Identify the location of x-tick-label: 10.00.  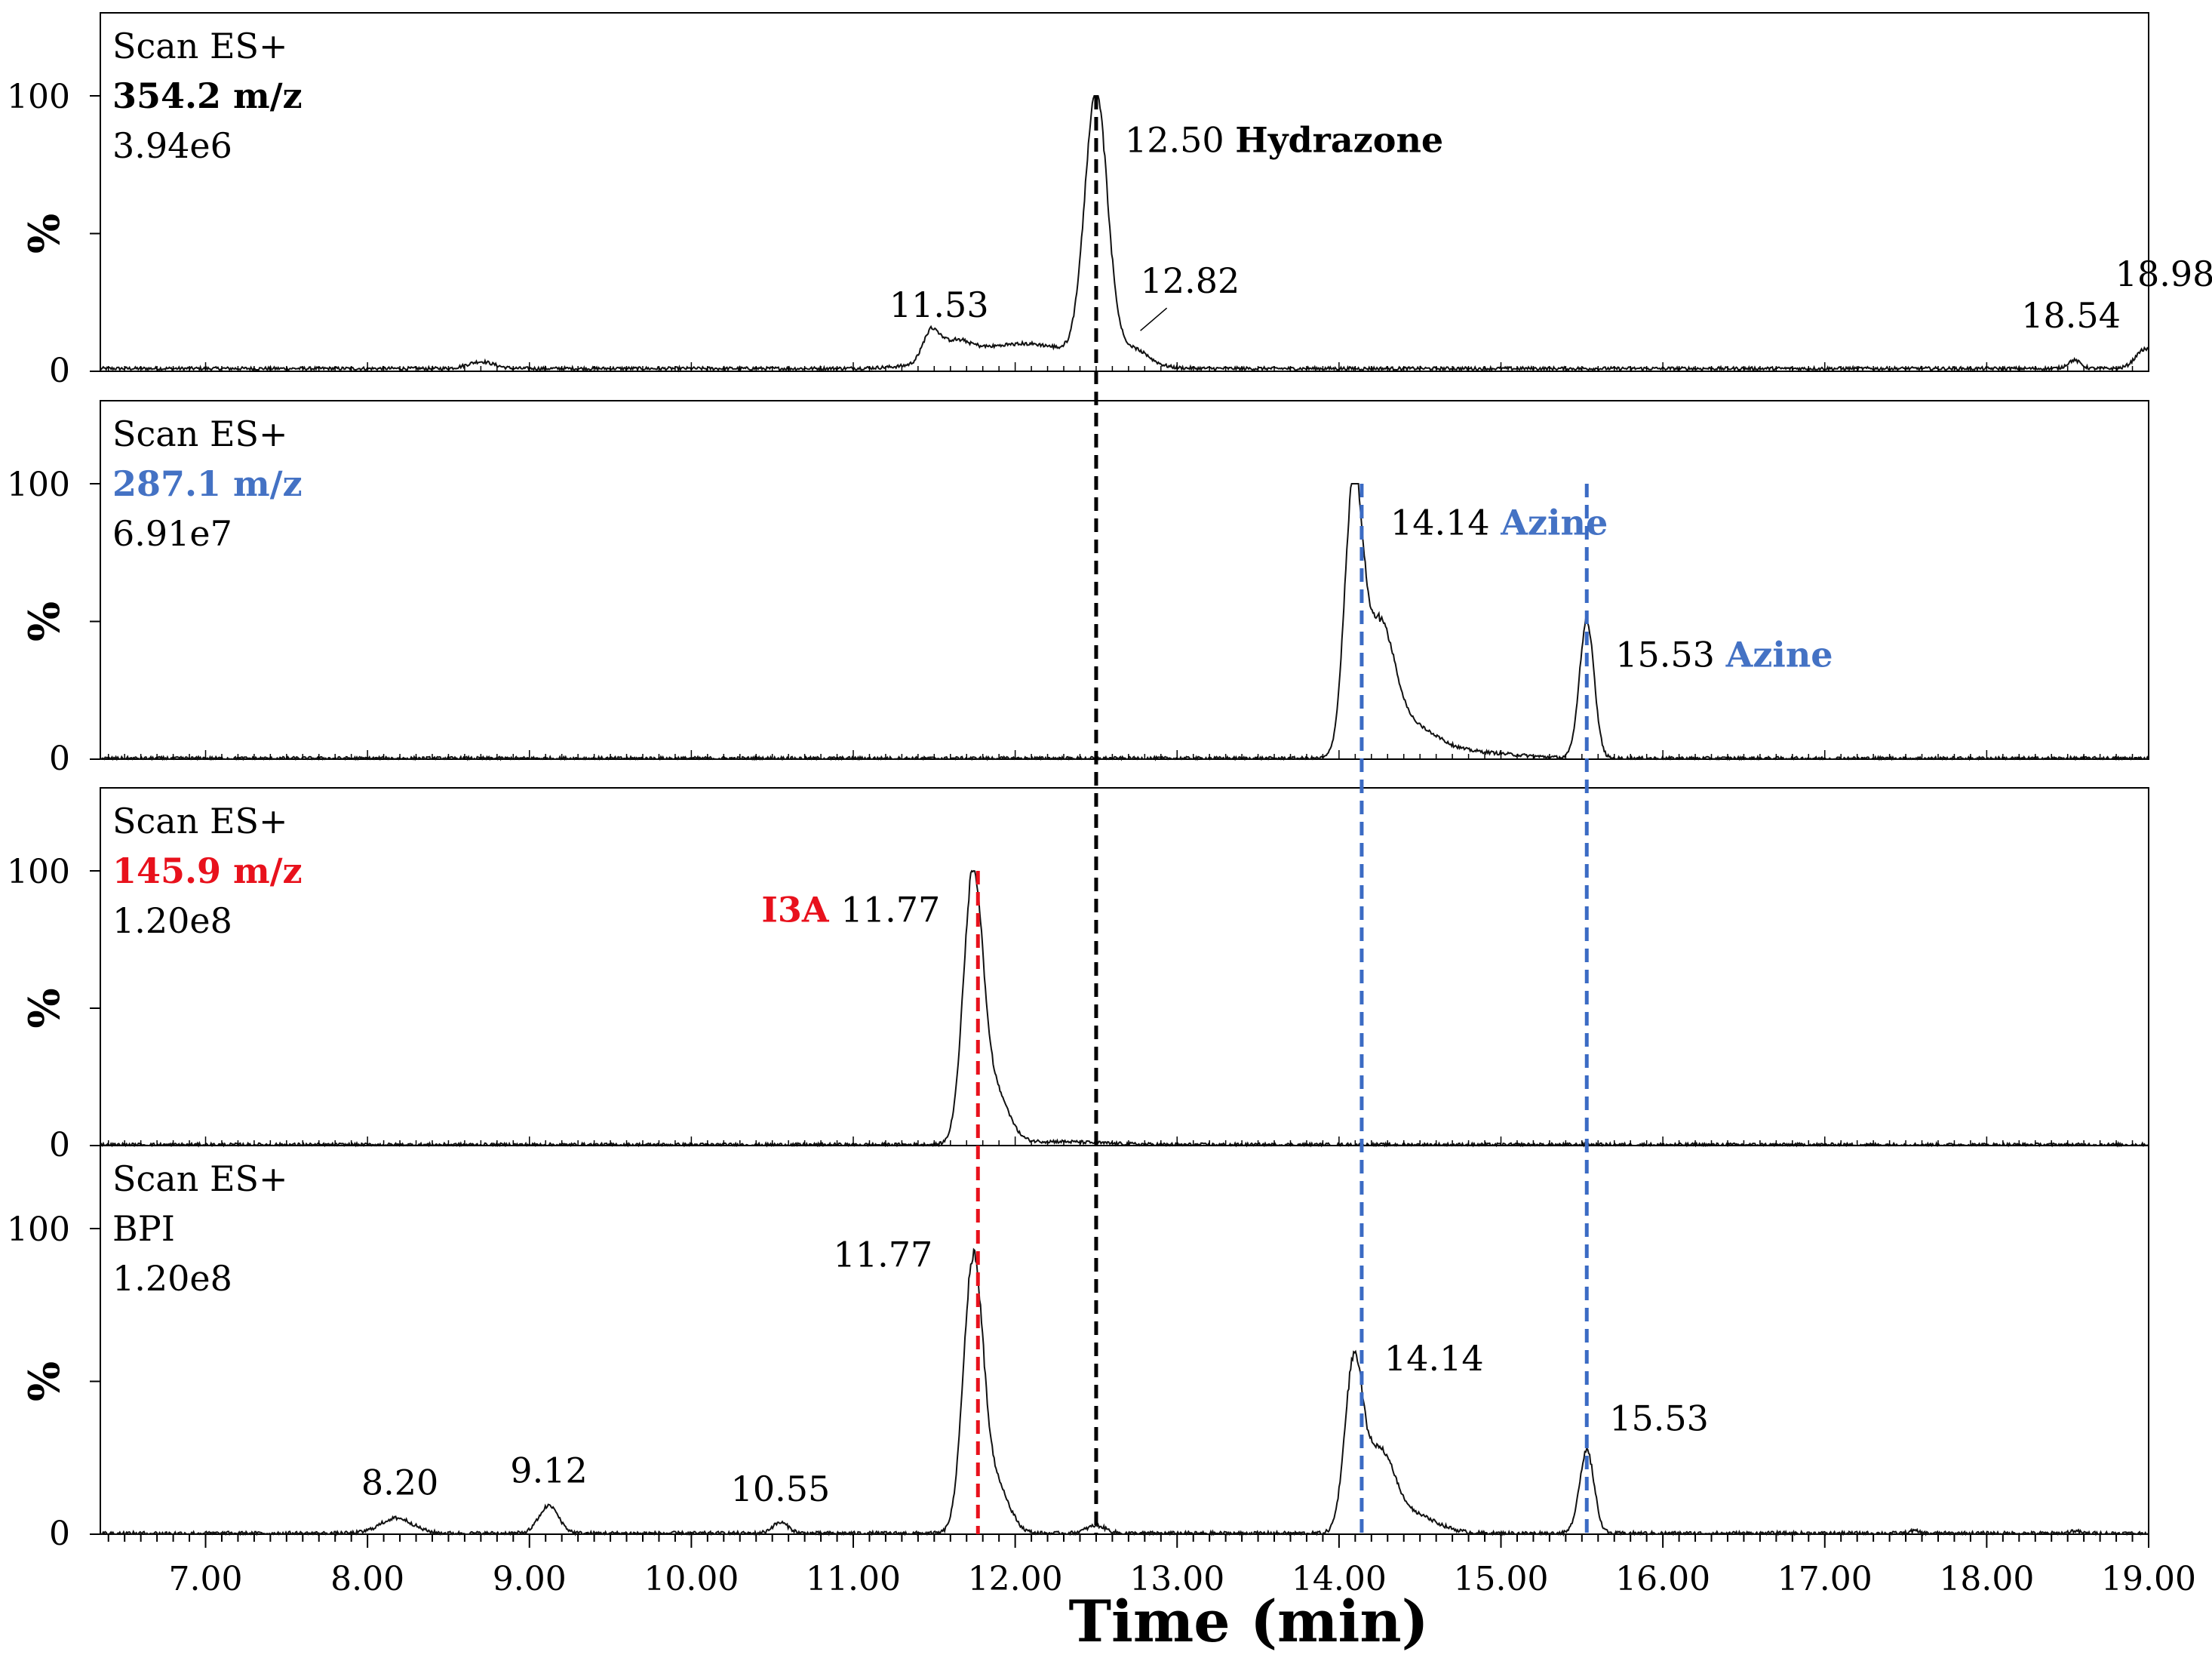
(691, 1579).